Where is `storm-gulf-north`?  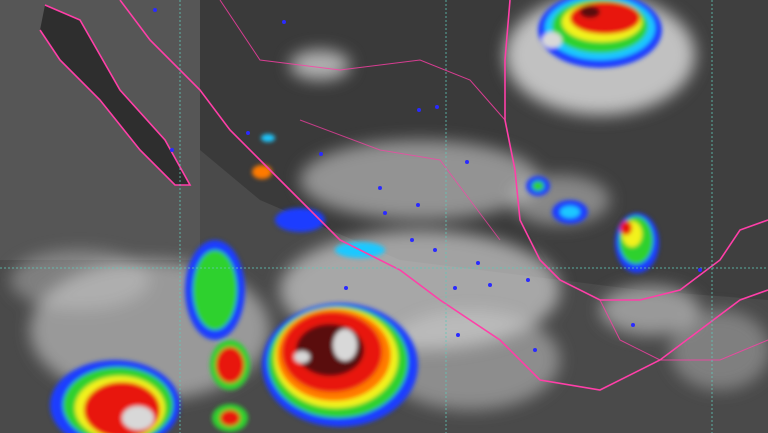
storm-gulf-north is located at coordinates (600, 34).